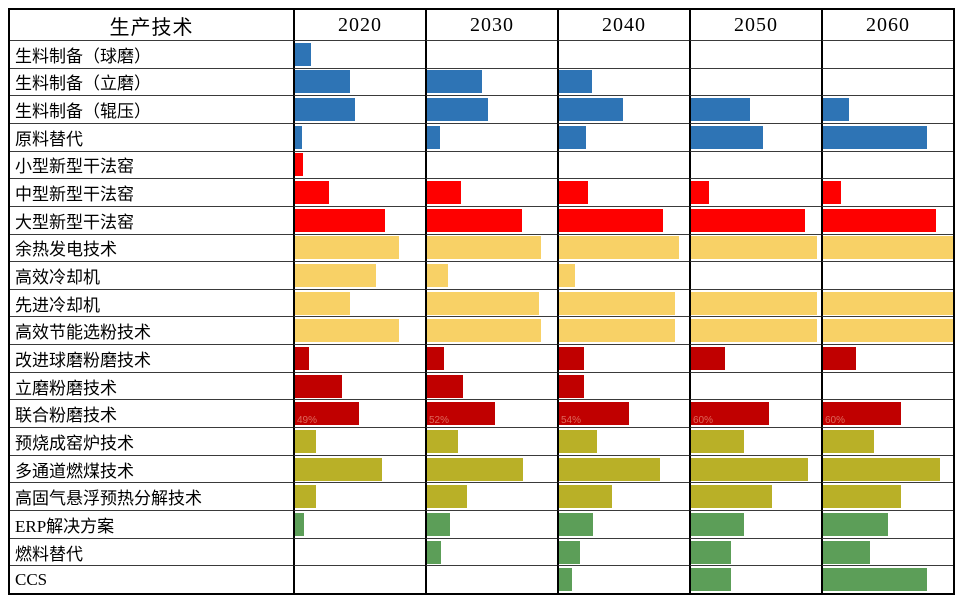 This screenshot has height=600, width=963. I want to click on year-header: 2060, so click(887, 25).